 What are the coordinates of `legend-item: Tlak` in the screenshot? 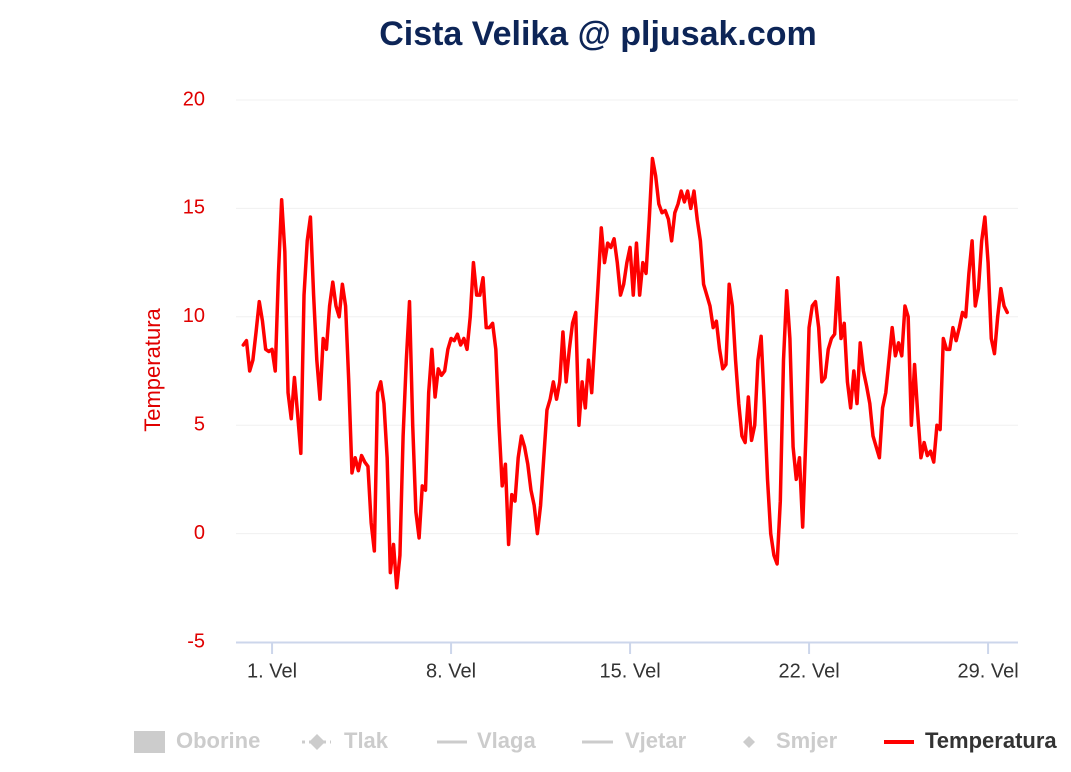 It's located at (366, 740).